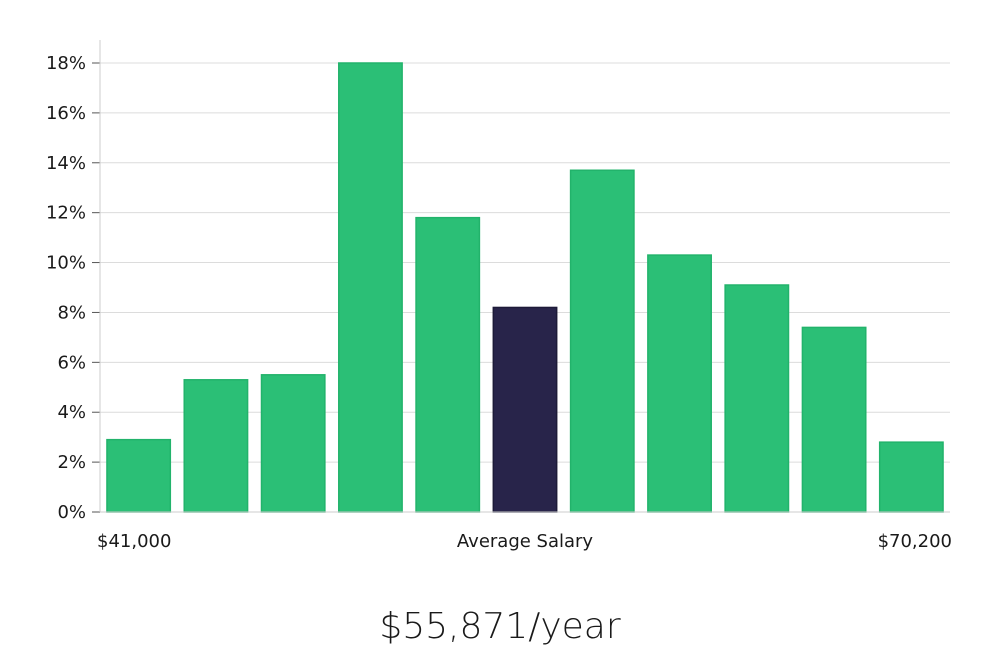  What do you see at coordinates (66, 163) in the screenshot?
I see `y-tick-label: 14%` at bounding box center [66, 163].